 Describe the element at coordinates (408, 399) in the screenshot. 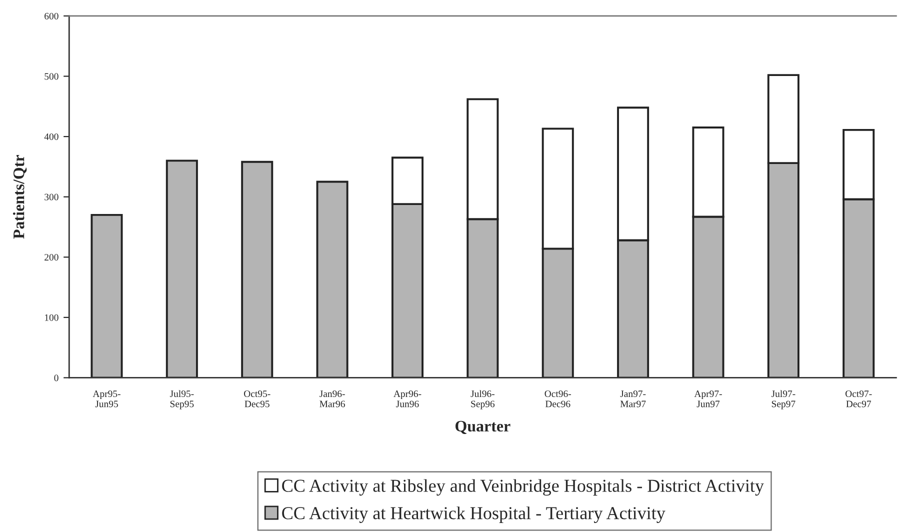

I see `x-tick-label: Apr96- Jun96` at that location.